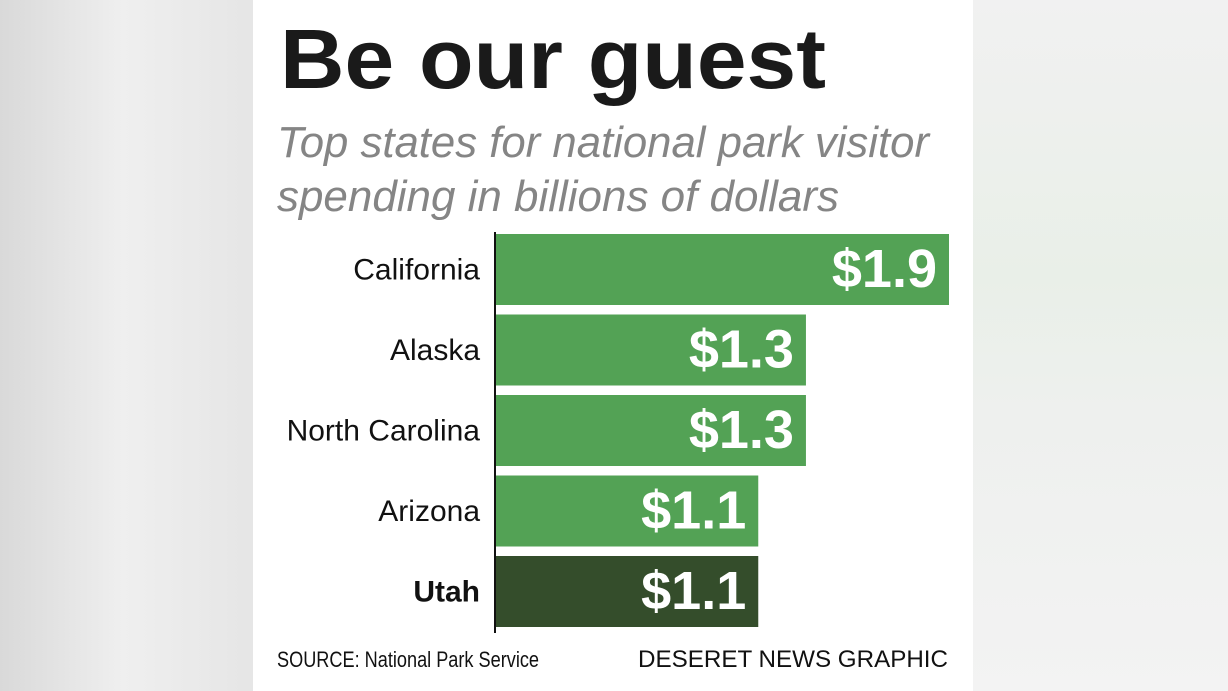 The height and width of the screenshot is (691, 1228). Describe the element at coordinates (884, 269) in the screenshot. I see `value-label: $1.9` at that location.